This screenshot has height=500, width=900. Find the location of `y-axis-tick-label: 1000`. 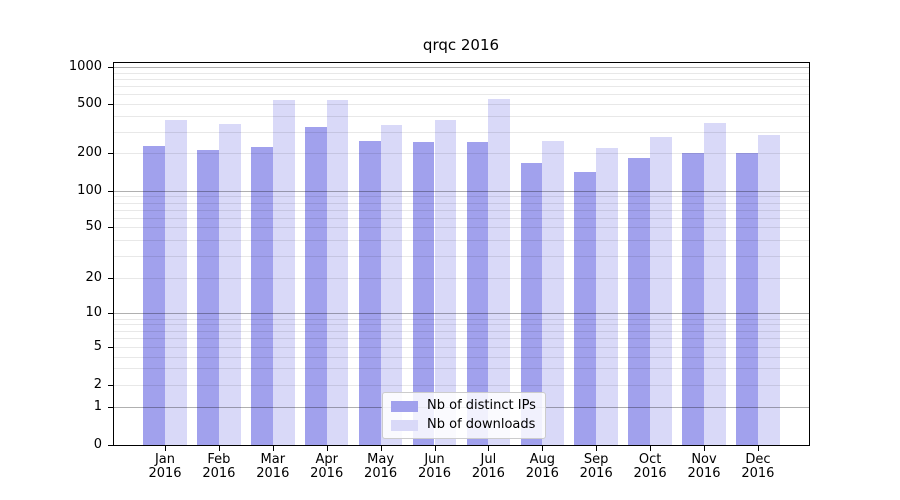

y-axis-tick-label: 1000 is located at coordinates (85, 67).